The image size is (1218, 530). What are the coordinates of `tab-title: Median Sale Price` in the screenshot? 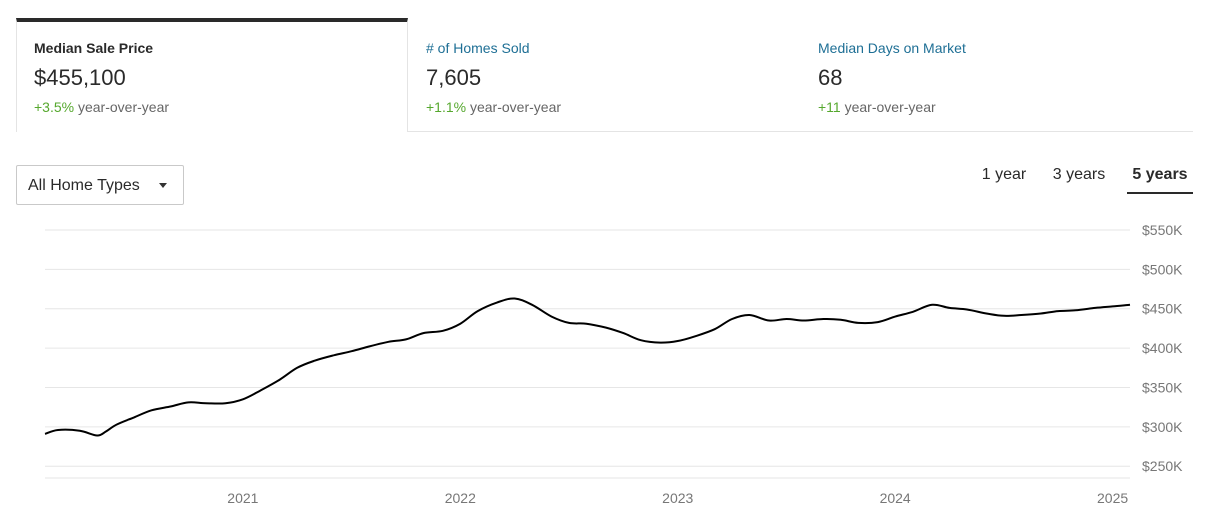 It's located at (94, 48).